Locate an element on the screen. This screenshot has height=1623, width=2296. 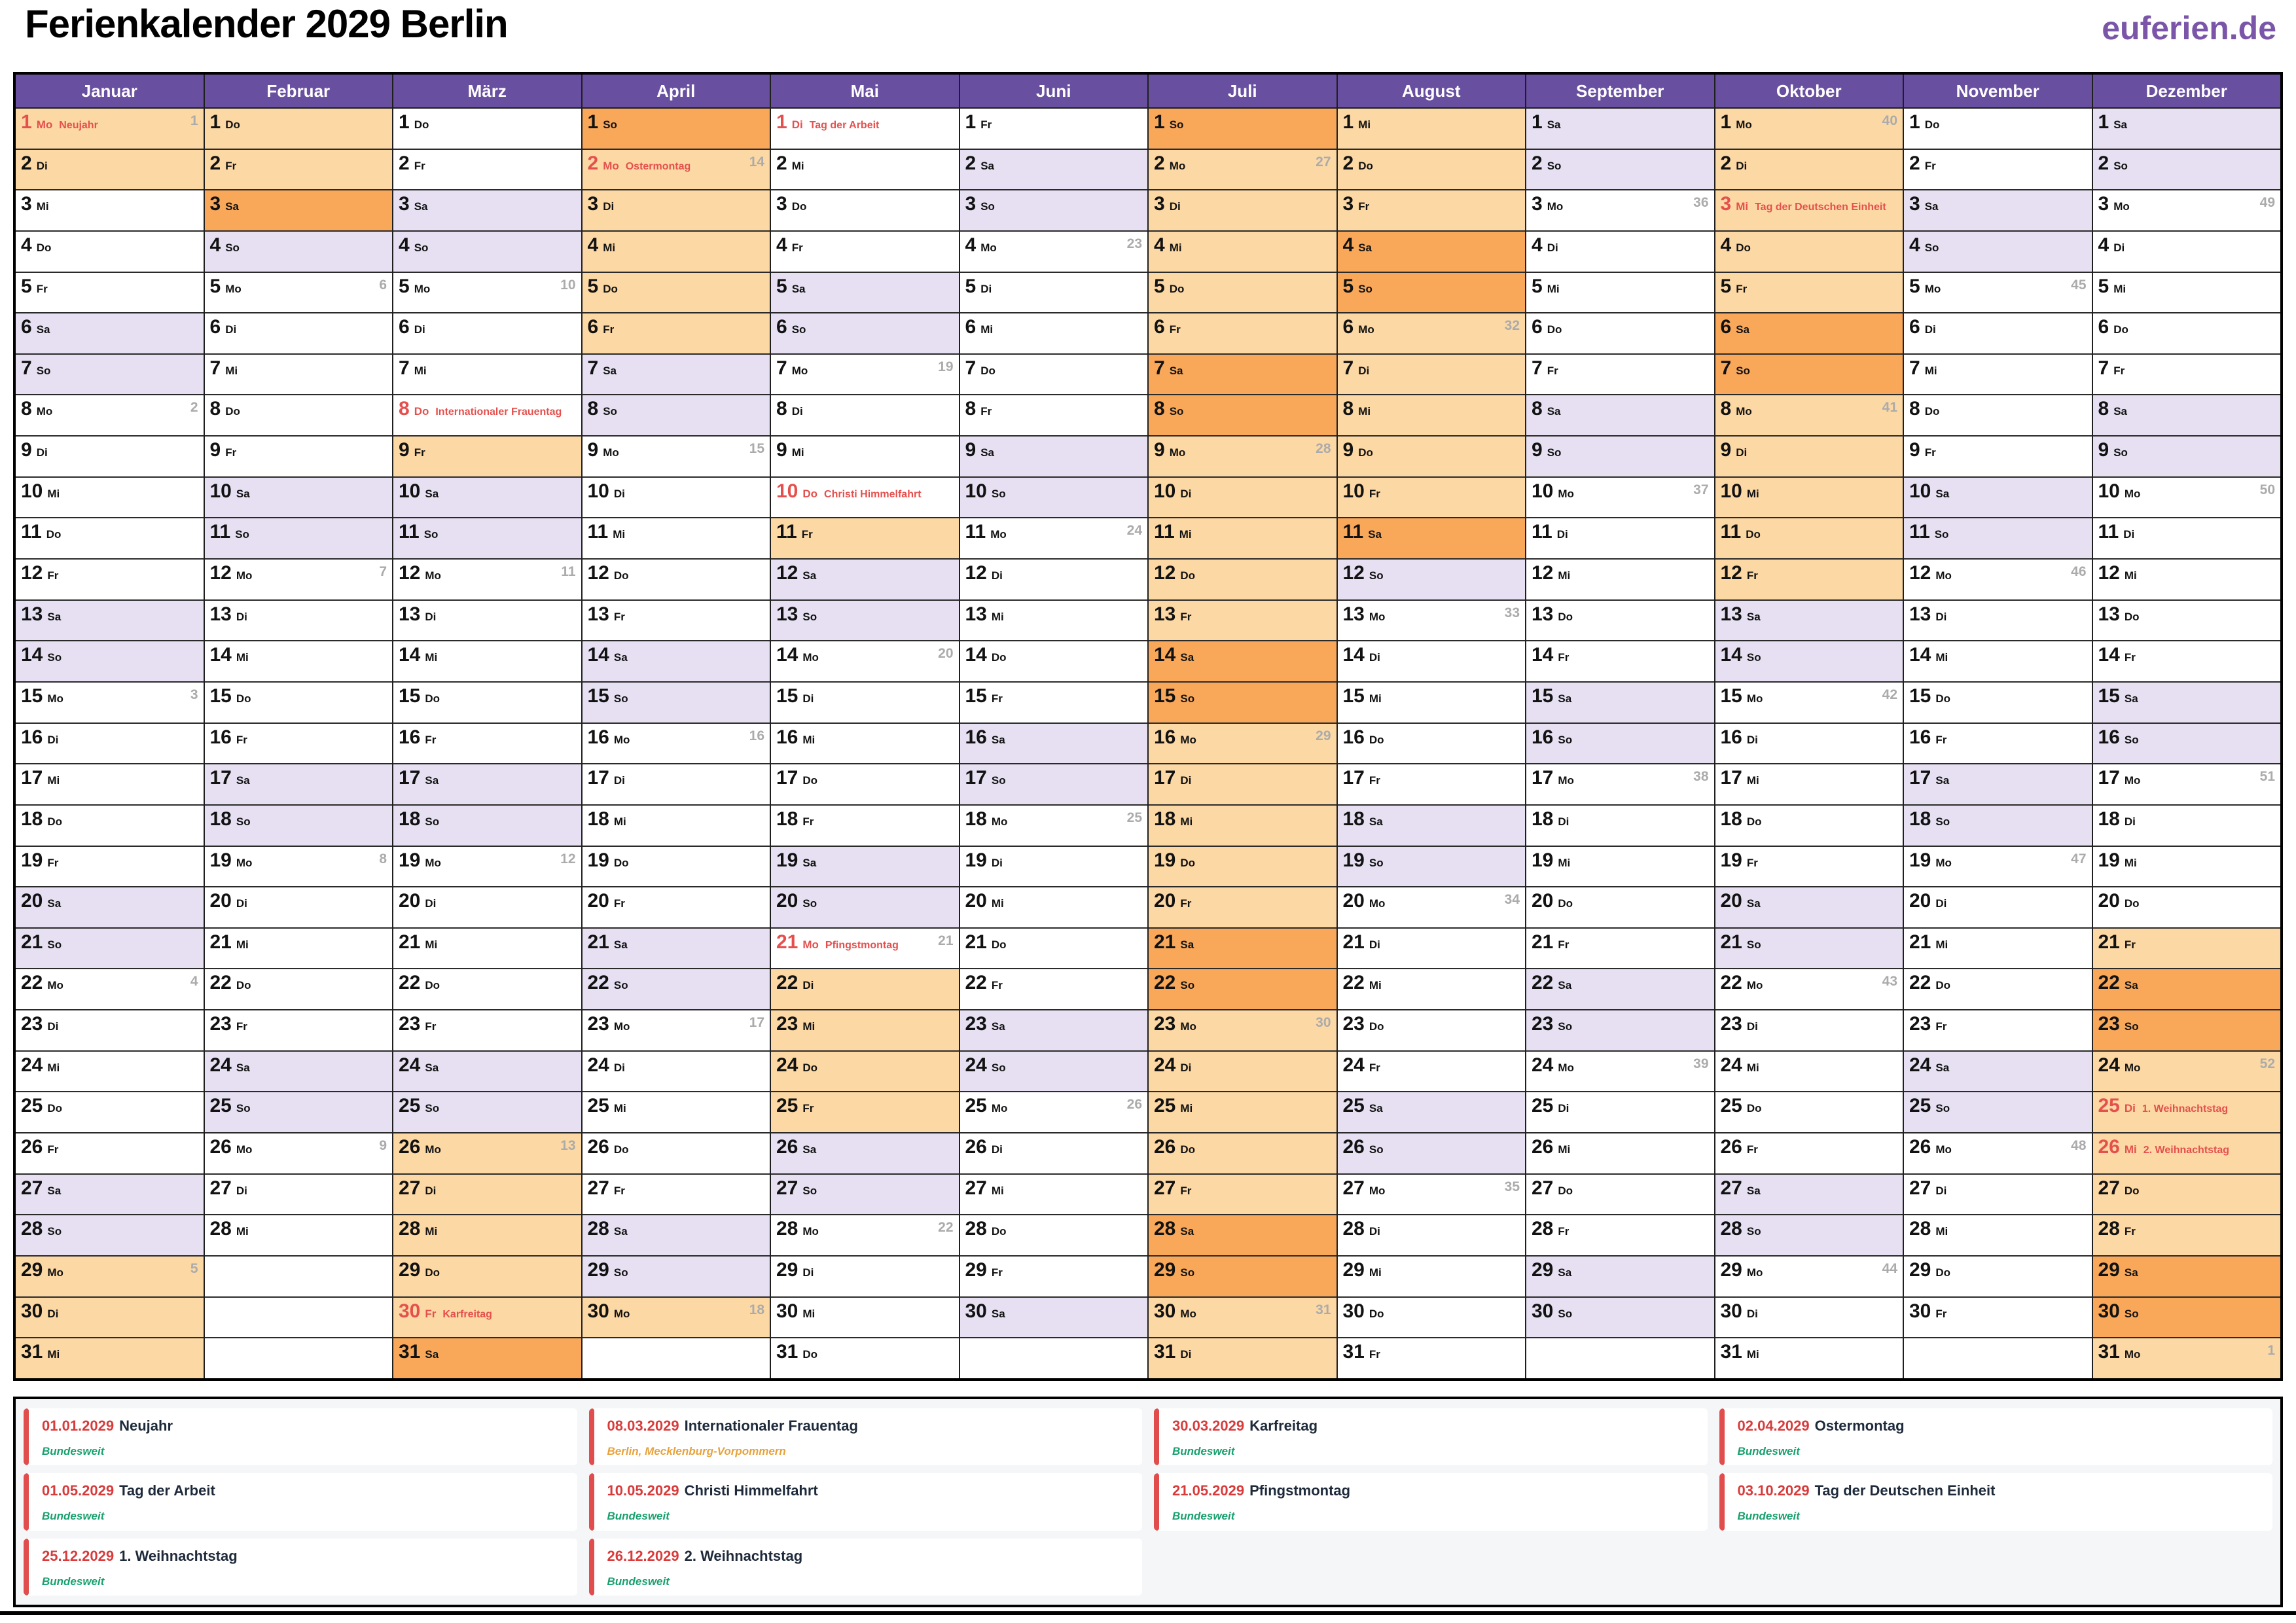
day-cell: 16 Fr is located at coordinates (1998, 744).